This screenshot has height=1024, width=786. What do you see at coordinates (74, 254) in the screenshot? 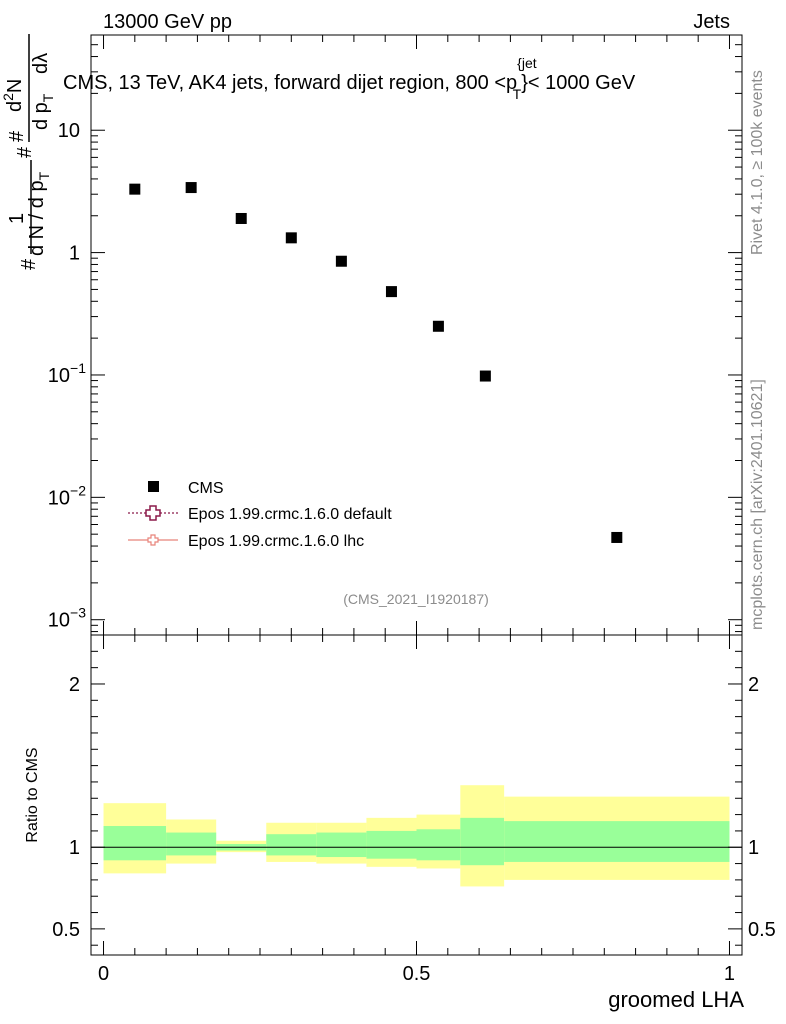
I see `main-y-tick-label-3: 1` at bounding box center [74, 254].